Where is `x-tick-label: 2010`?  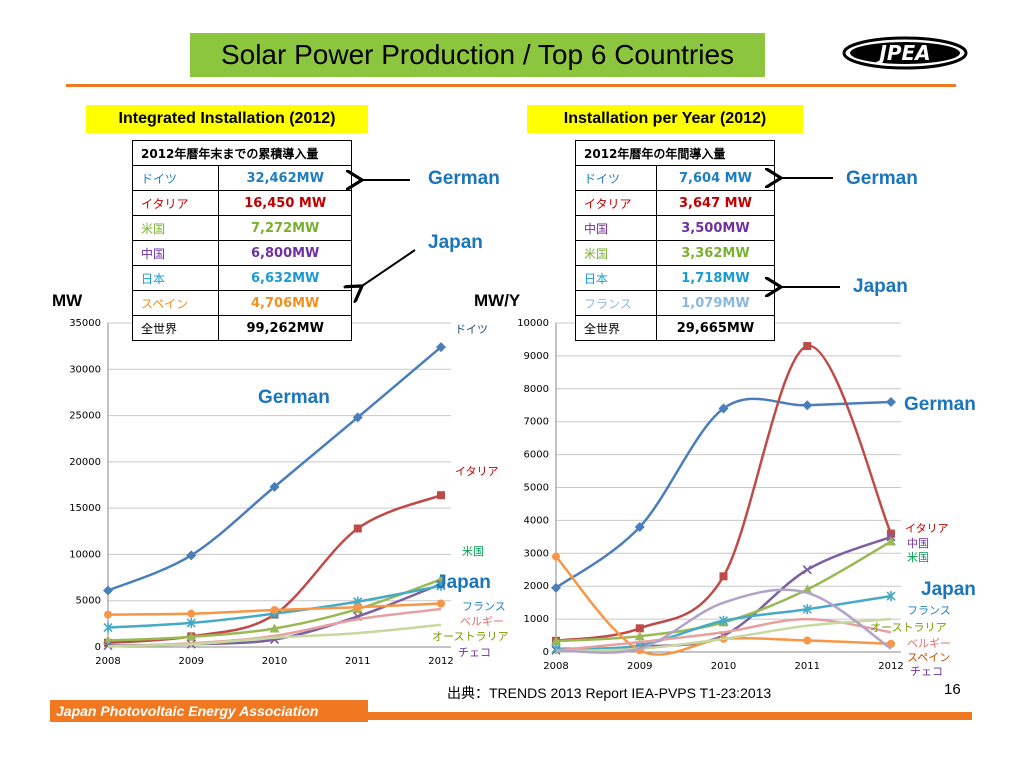 x-tick-label: 2010 is located at coordinates (723, 666).